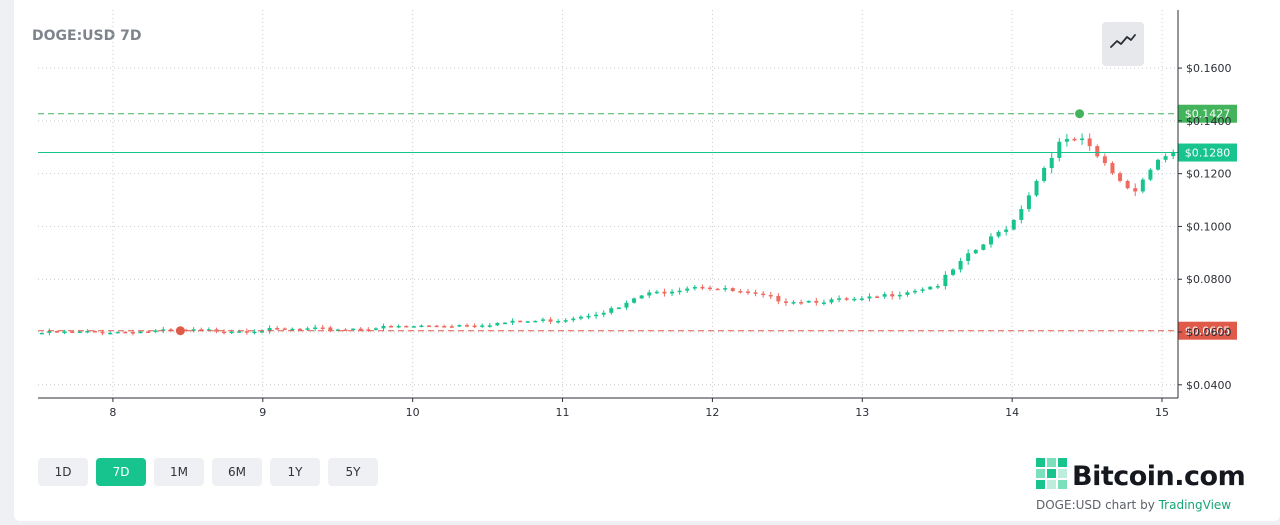 The width and height of the screenshot is (1280, 525). Describe the element at coordinates (1052, 476) in the screenshot. I see `bitcoin-com-logo-icon` at that location.